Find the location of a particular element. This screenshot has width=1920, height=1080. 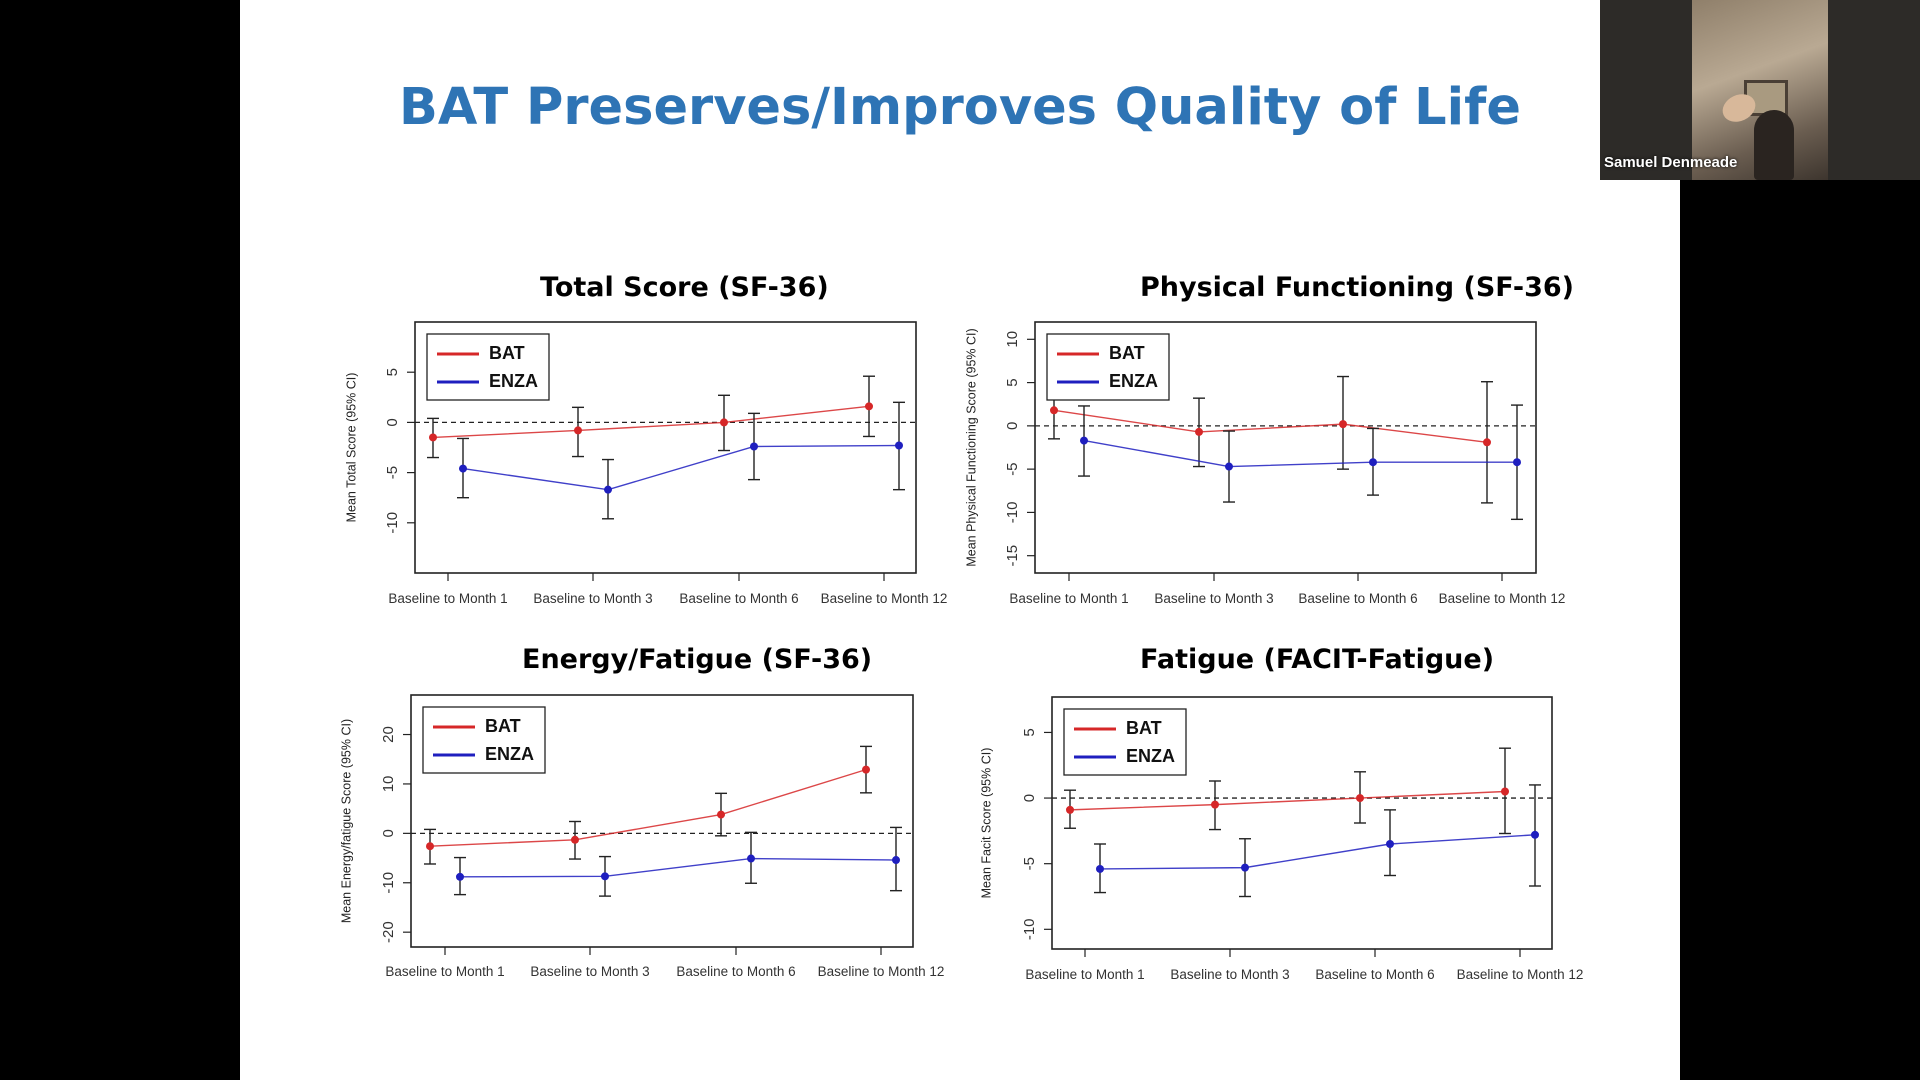

chart-title-physical-functioning: Physical Functioning (SF-36) is located at coordinates (1357, 287).